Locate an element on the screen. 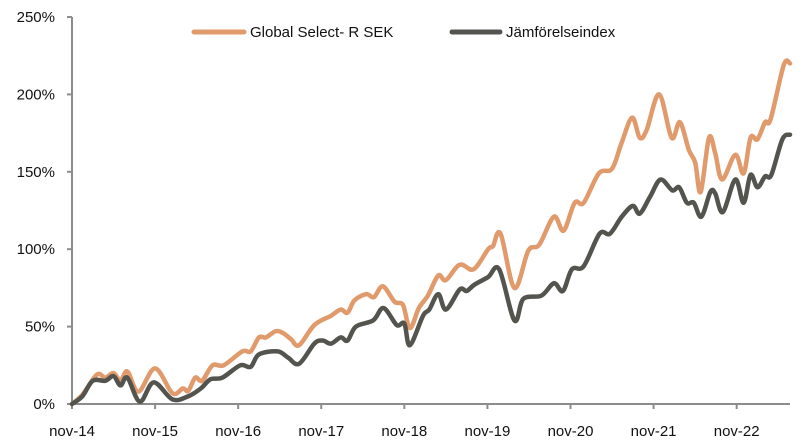 This screenshot has height=446, width=805. x-tick-label: nov-21 is located at coordinates (654, 431).